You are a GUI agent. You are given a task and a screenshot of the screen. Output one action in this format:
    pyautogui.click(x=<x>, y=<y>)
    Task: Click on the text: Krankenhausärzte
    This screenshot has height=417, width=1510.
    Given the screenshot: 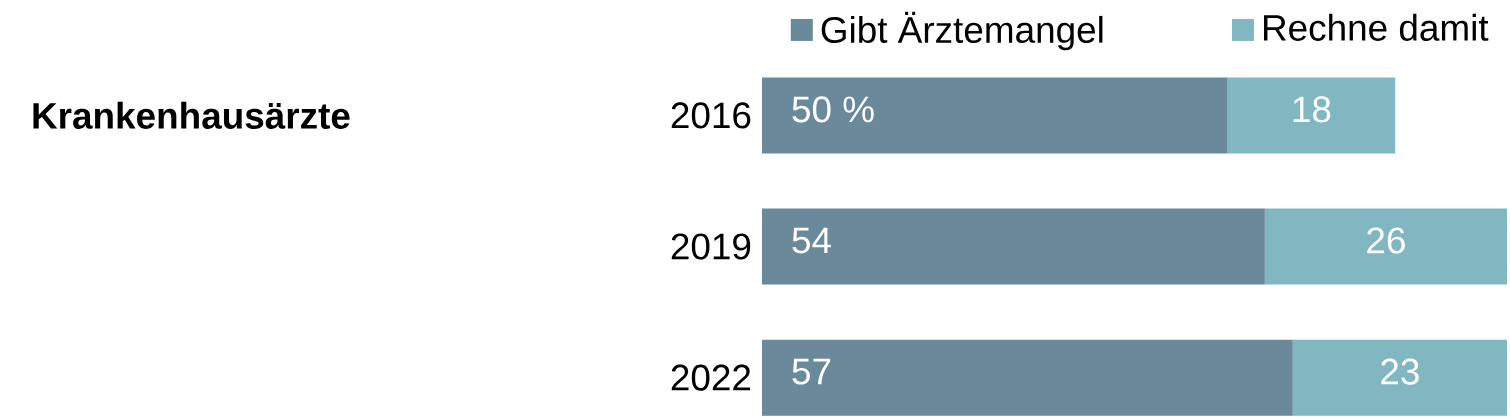 What is the action you would take?
    pyautogui.click(x=191, y=115)
    